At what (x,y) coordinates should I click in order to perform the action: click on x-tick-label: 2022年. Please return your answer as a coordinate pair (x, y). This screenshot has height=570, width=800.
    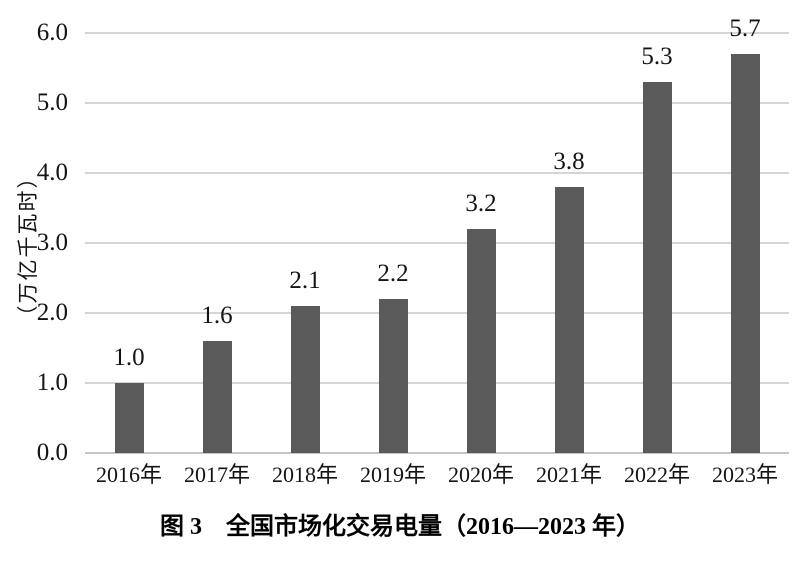
    Looking at the image, I should click on (656, 474).